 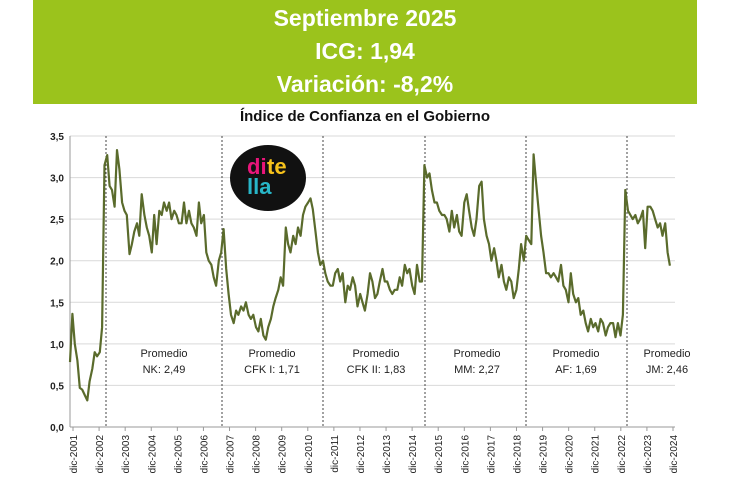 I want to click on x-tick-label: dic-2016, so click(x=465, y=454).